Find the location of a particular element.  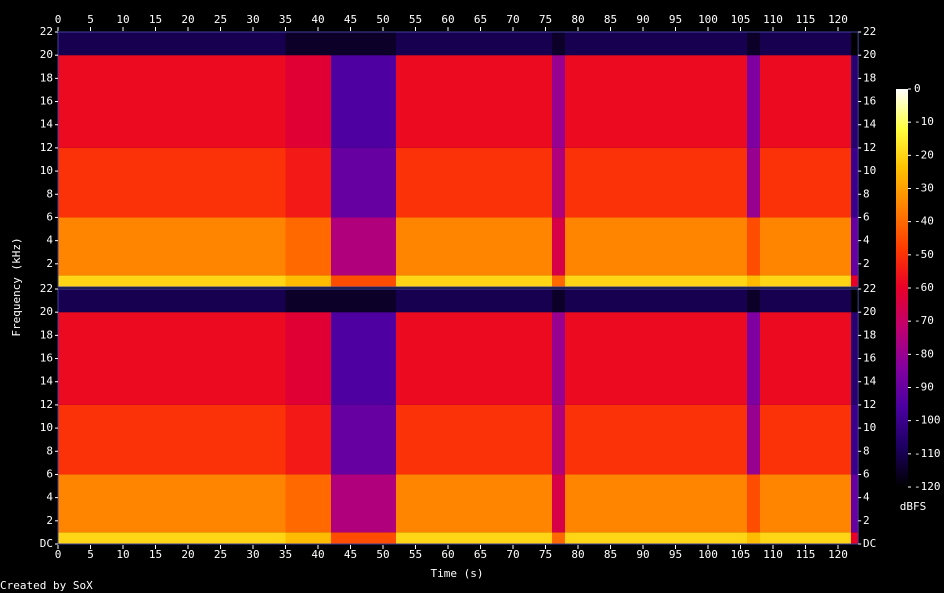

x-tick-label: 0 is located at coordinates (58, 19).